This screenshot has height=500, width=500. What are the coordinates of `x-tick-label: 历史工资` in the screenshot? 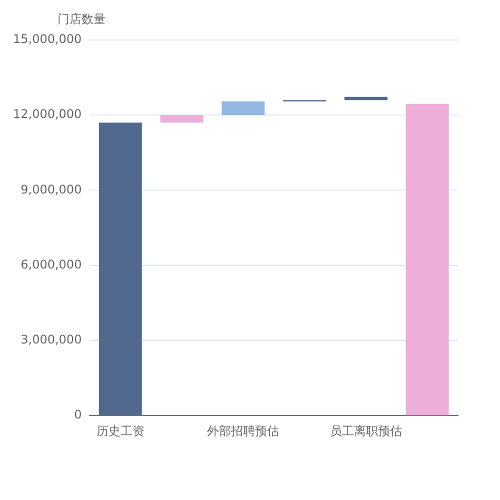 It's located at (120, 431).